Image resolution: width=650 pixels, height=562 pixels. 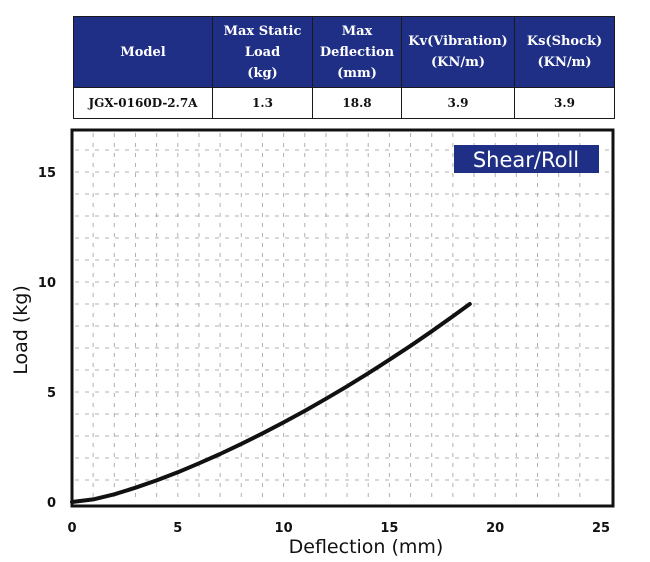 What do you see at coordinates (389, 528) in the screenshot?
I see `x-tick-label: 15` at bounding box center [389, 528].